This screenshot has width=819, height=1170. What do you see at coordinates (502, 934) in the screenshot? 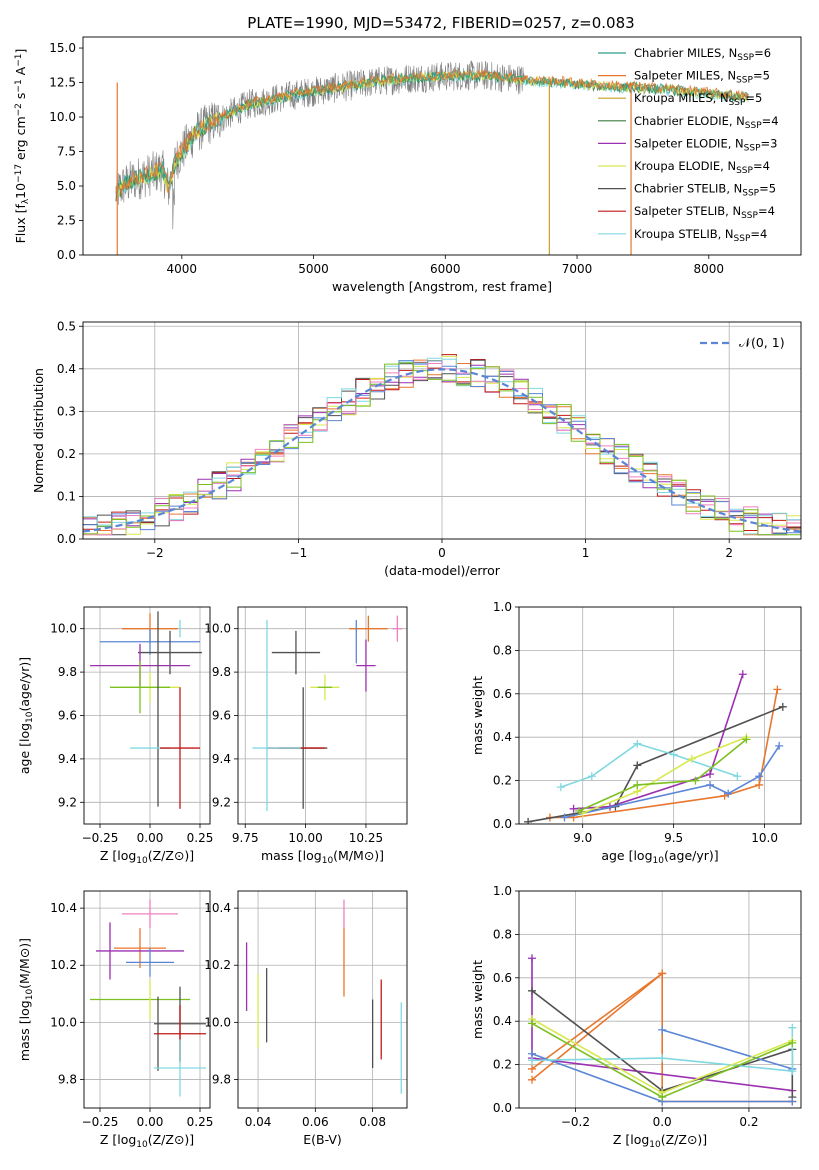
I see `y-tick-label: 0.8` at bounding box center [502, 934].